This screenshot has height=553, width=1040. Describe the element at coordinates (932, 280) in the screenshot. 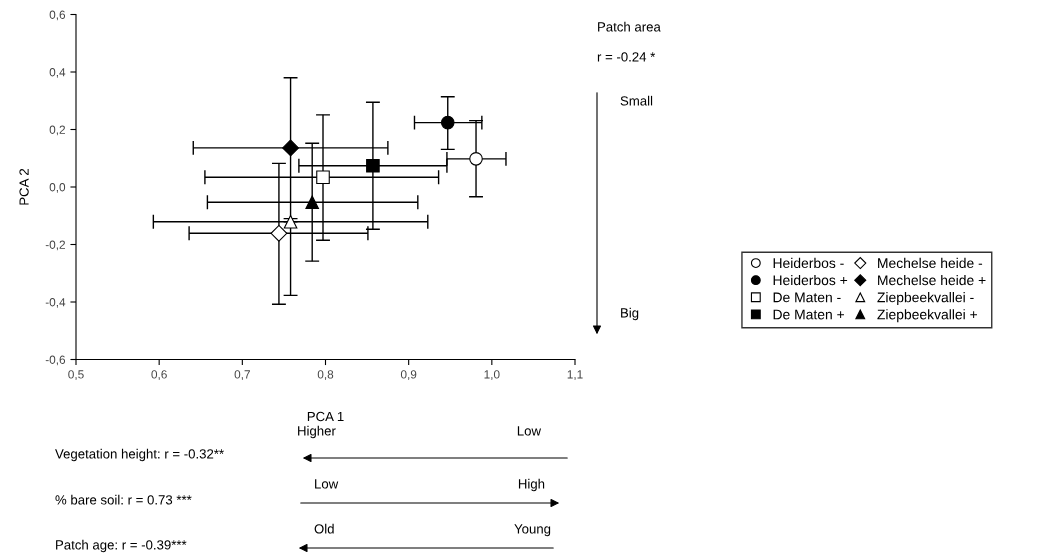

I see `legend-label: Mechelse heide +` at that location.